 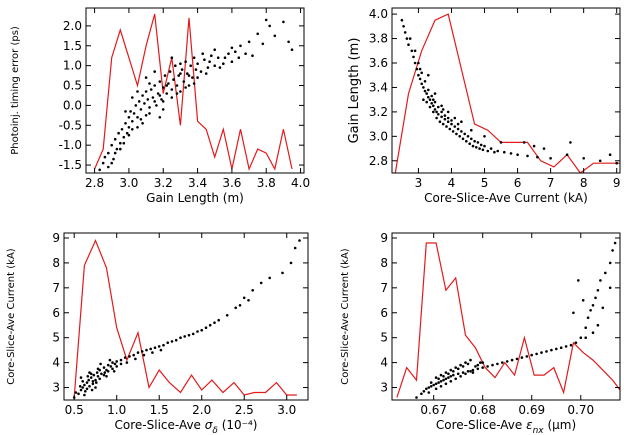 What do you see at coordinates (286, 410) in the screenshot?
I see `x-tick-label: 3.0` at bounding box center [286, 410].